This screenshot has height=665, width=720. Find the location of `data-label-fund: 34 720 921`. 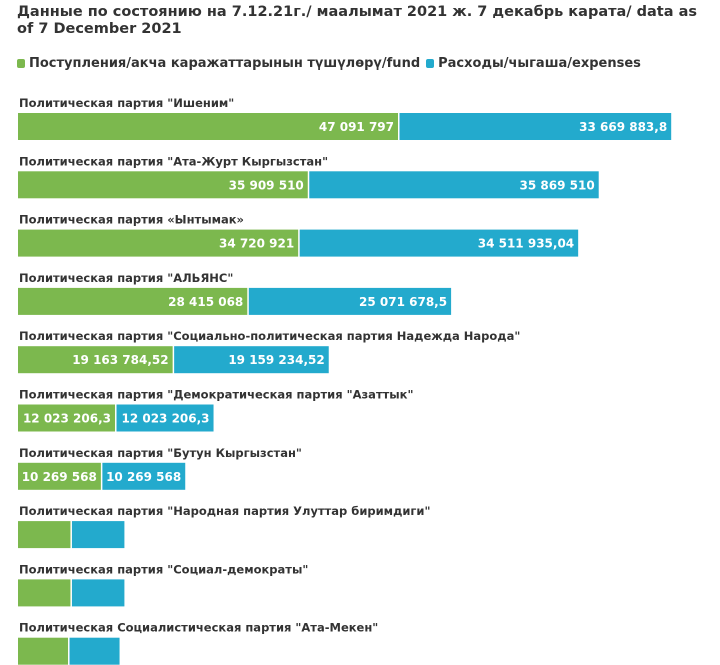

data-label-fund: 34 720 921 is located at coordinates (256, 244).